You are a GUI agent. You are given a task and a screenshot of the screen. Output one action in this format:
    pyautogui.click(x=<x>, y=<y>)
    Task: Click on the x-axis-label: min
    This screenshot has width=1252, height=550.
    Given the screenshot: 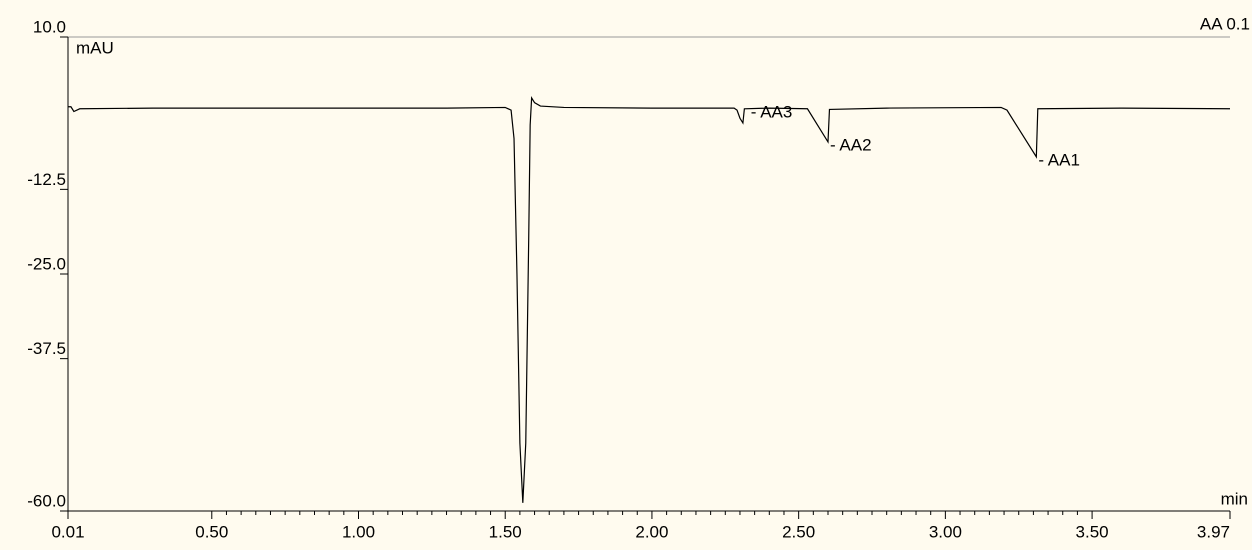 What is the action you would take?
    pyautogui.click(x=1234, y=498)
    